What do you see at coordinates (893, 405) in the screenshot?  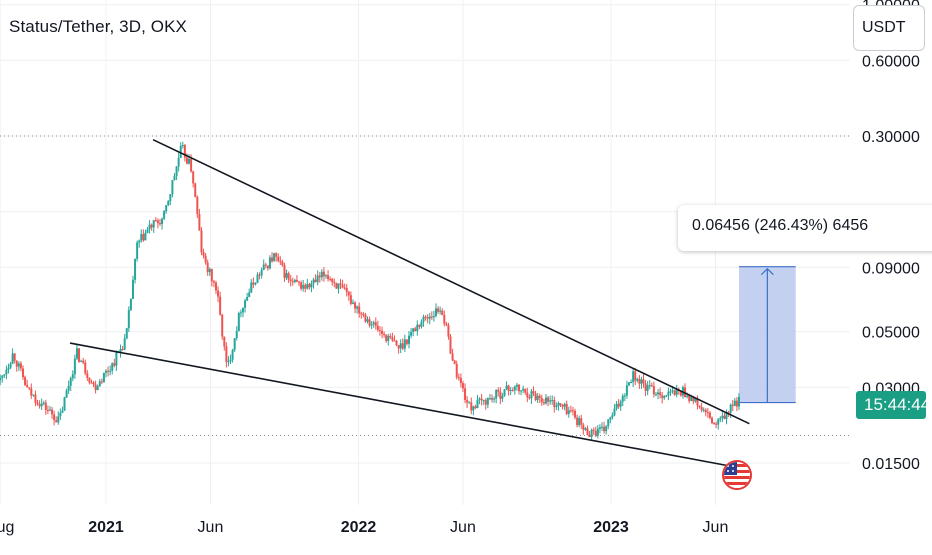 I see `price-badge: 15:44:44` at bounding box center [893, 405].